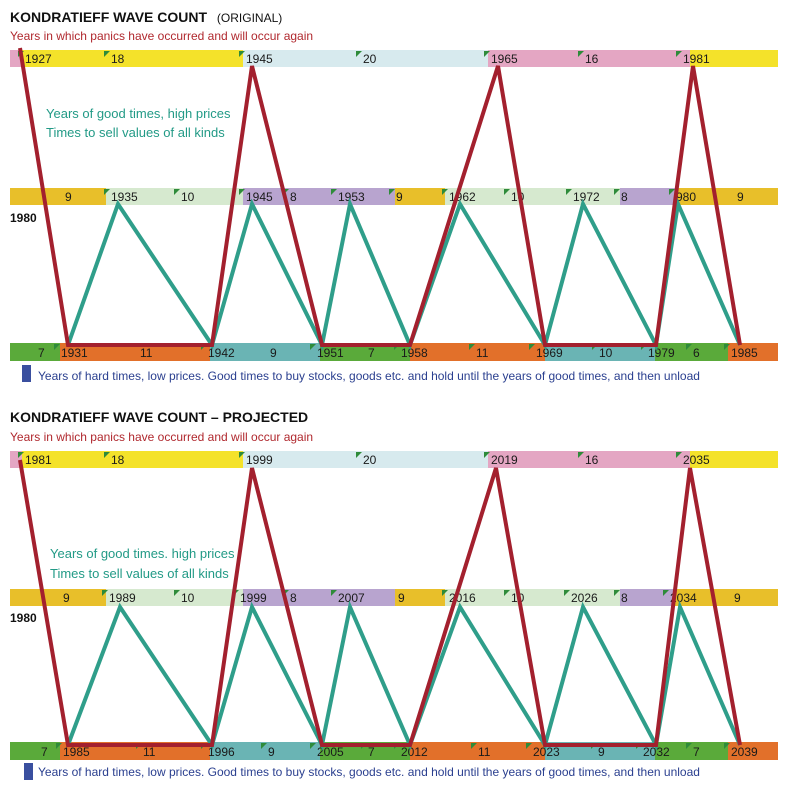 The image size is (800, 790). I want to click on panel-original-top-band-label: 1965, so click(504, 59).